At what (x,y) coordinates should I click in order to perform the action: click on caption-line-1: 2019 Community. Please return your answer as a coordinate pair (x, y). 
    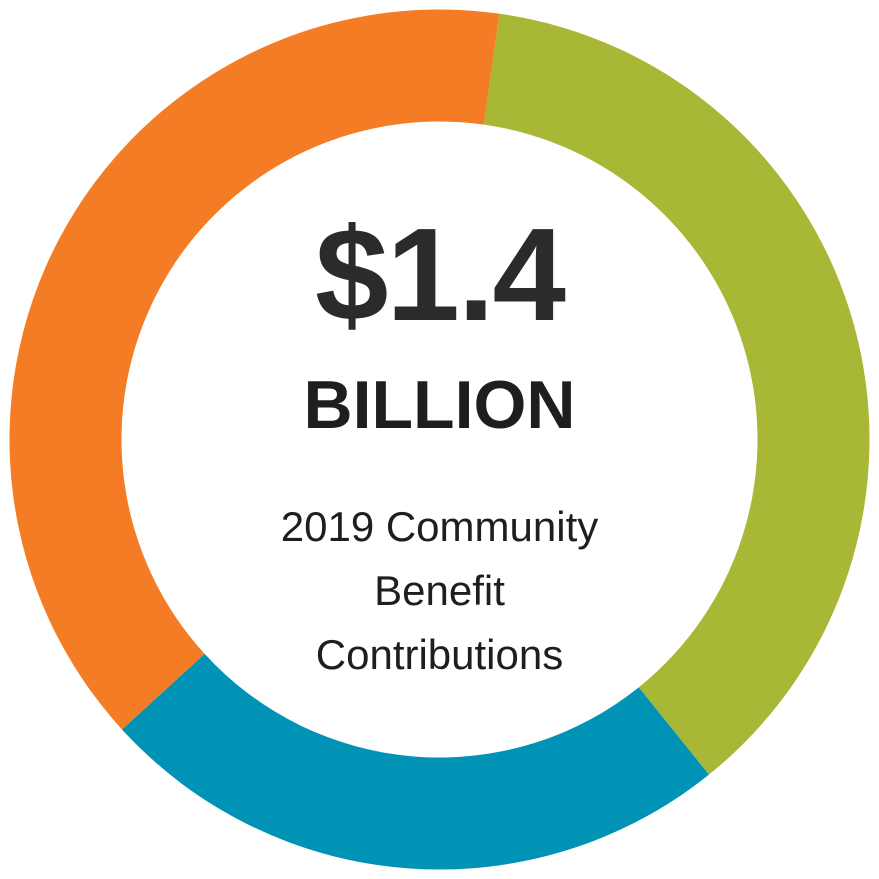
    Looking at the image, I should click on (439, 526).